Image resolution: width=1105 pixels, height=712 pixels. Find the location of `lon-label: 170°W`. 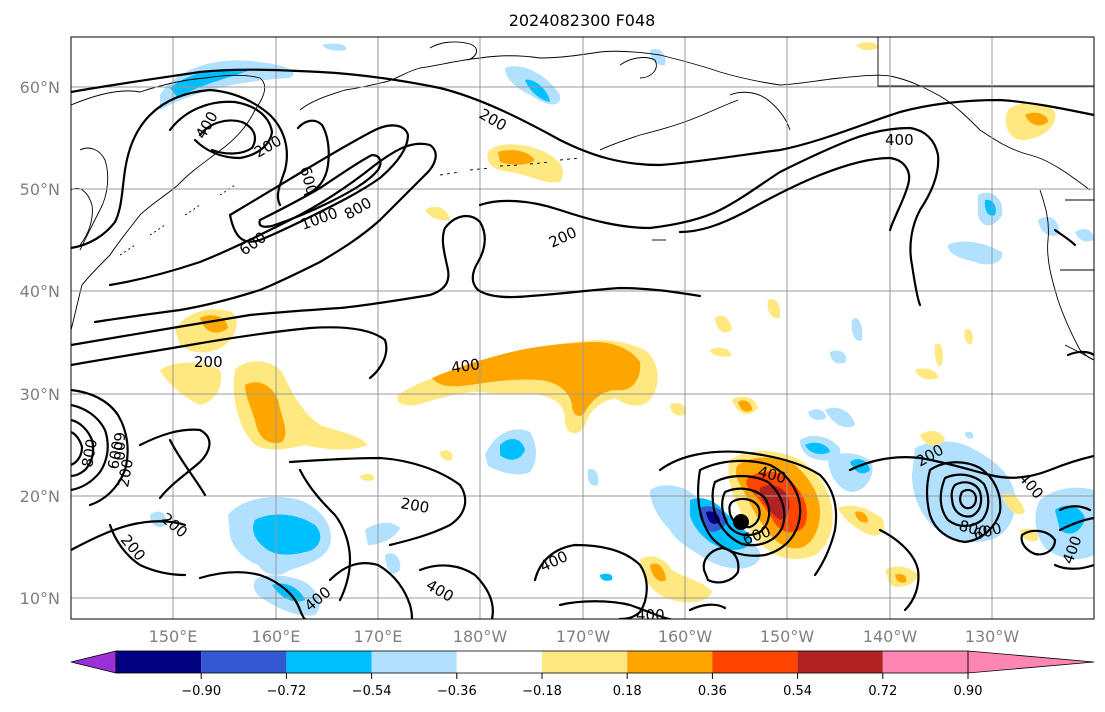

lon-label: 170°W is located at coordinates (583, 636).